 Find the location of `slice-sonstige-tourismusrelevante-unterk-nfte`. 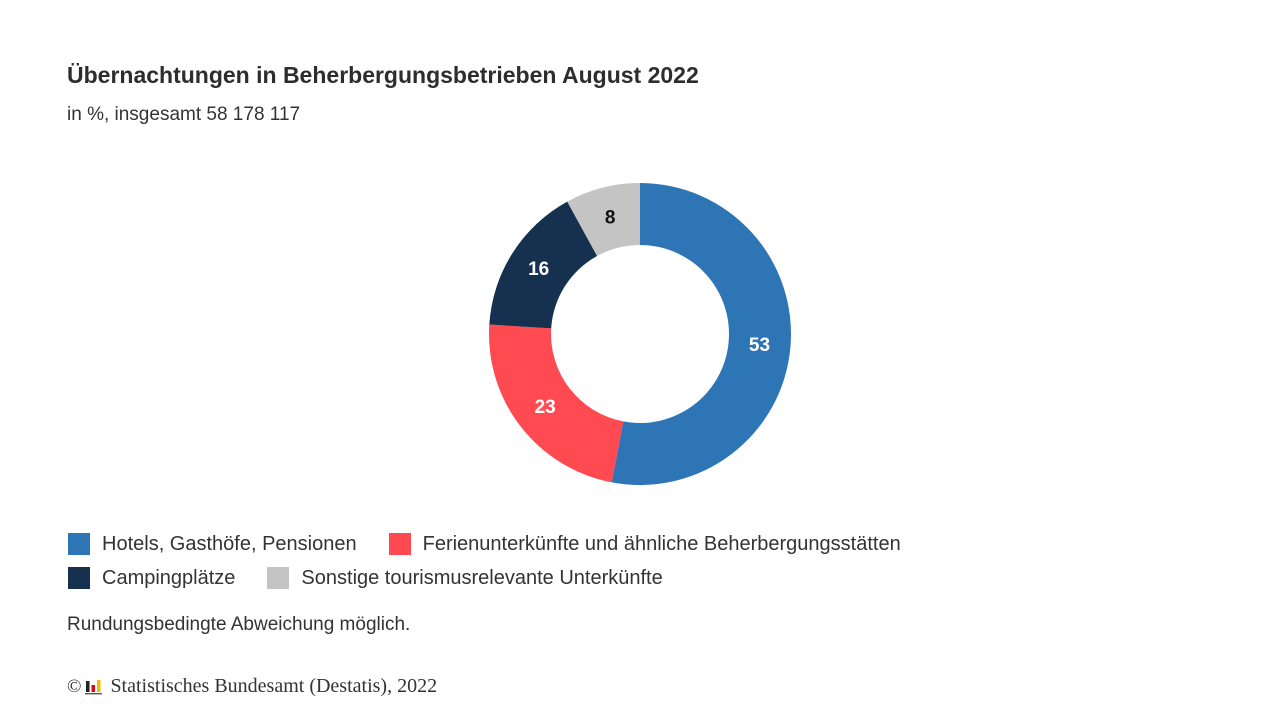

slice-sonstige-tourismusrelevante-unterk-nfte is located at coordinates (603, 220).